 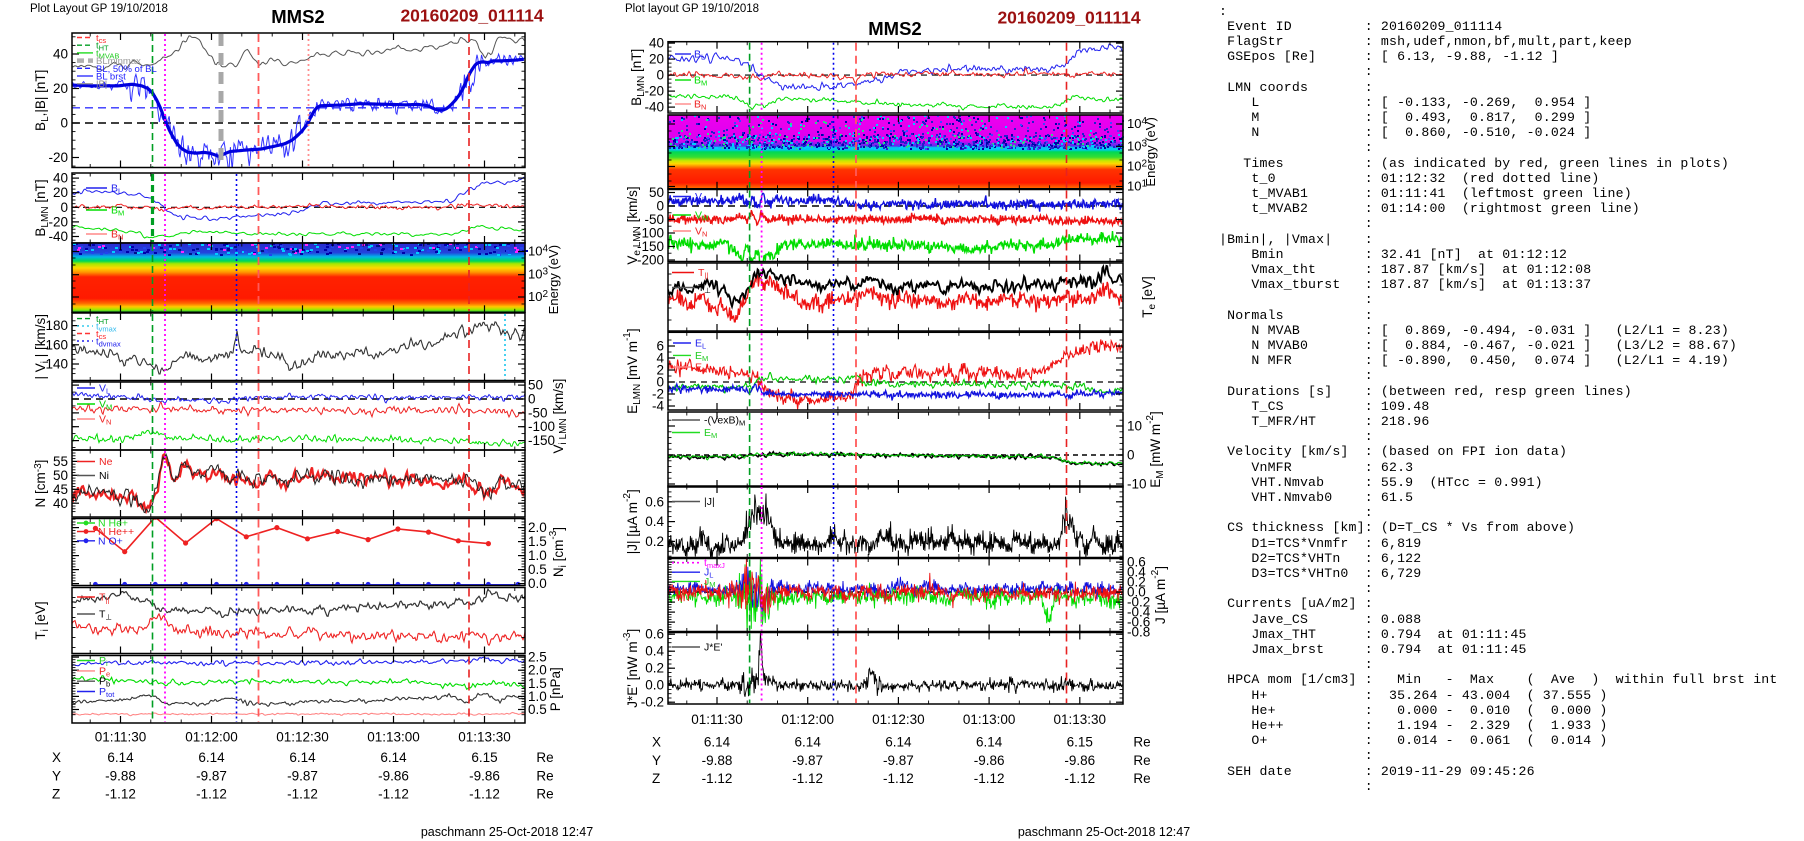 I want to click on svg-text: -4, so click(x=658, y=406).